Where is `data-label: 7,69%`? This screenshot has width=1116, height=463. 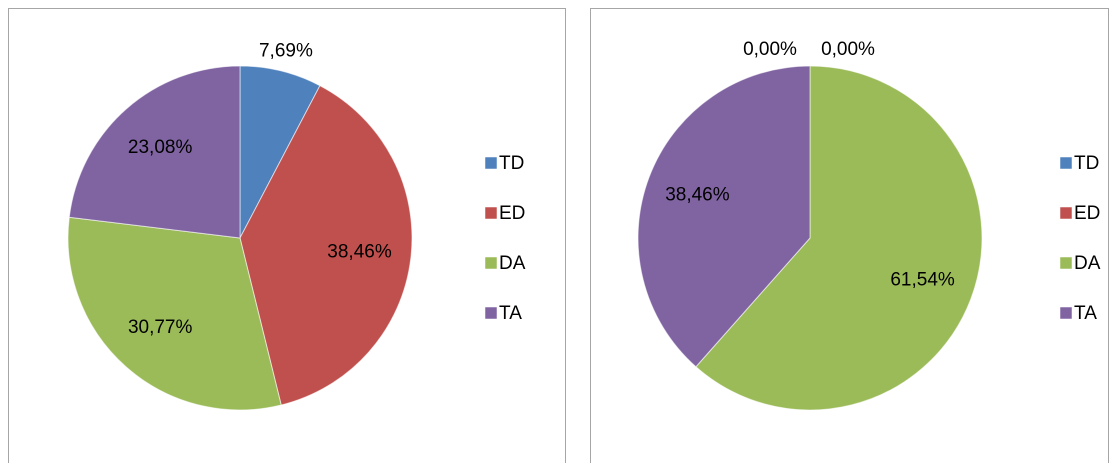 data-label: 7,69% is located at coordinates (286, 51).